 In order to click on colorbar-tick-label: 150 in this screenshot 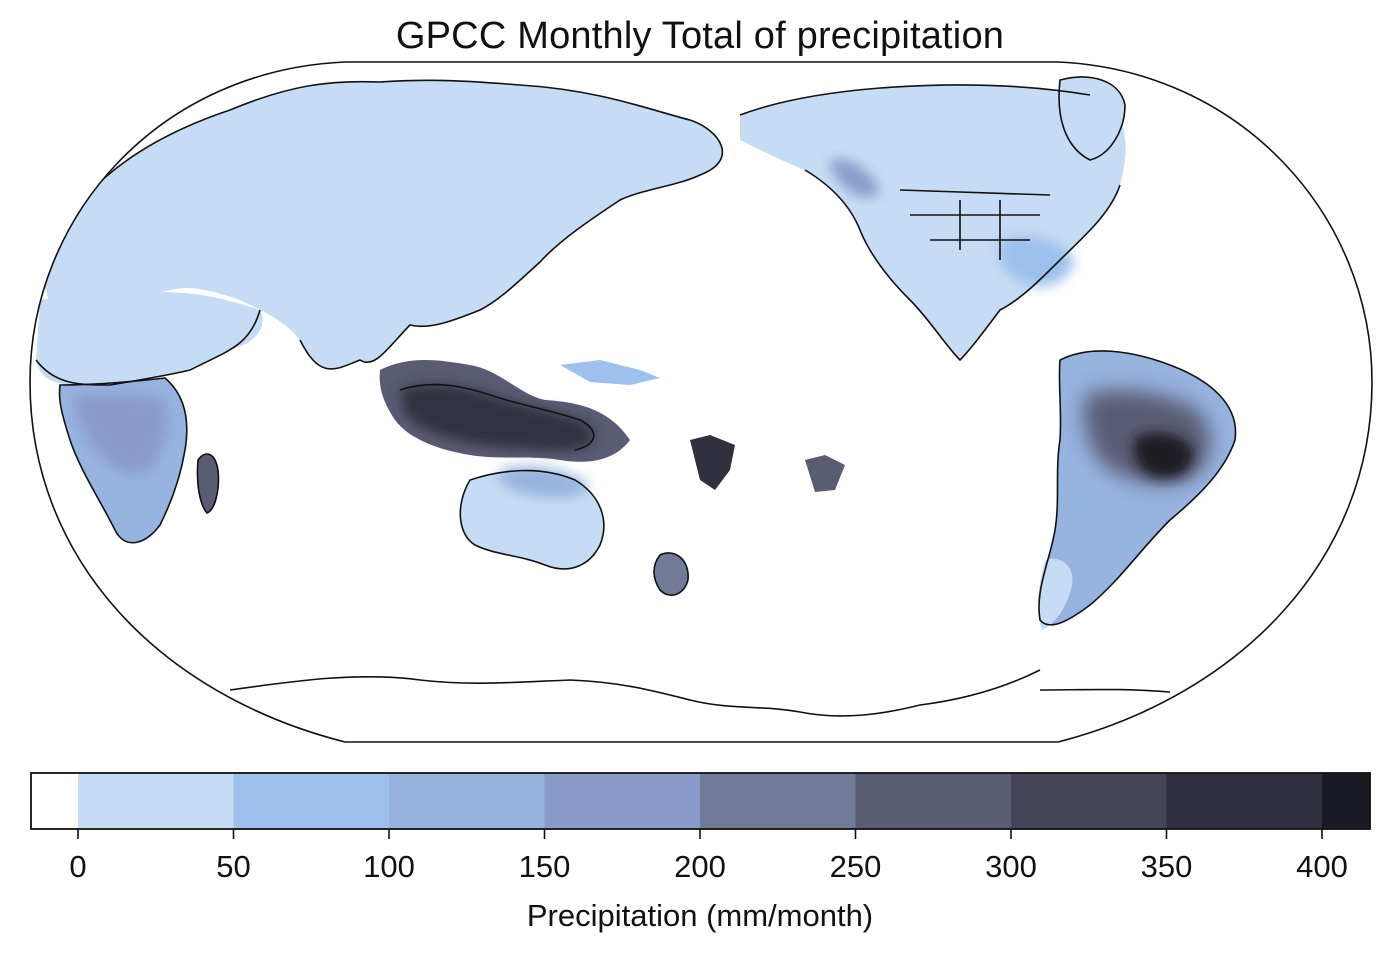, I will do `click(545, 866)`.